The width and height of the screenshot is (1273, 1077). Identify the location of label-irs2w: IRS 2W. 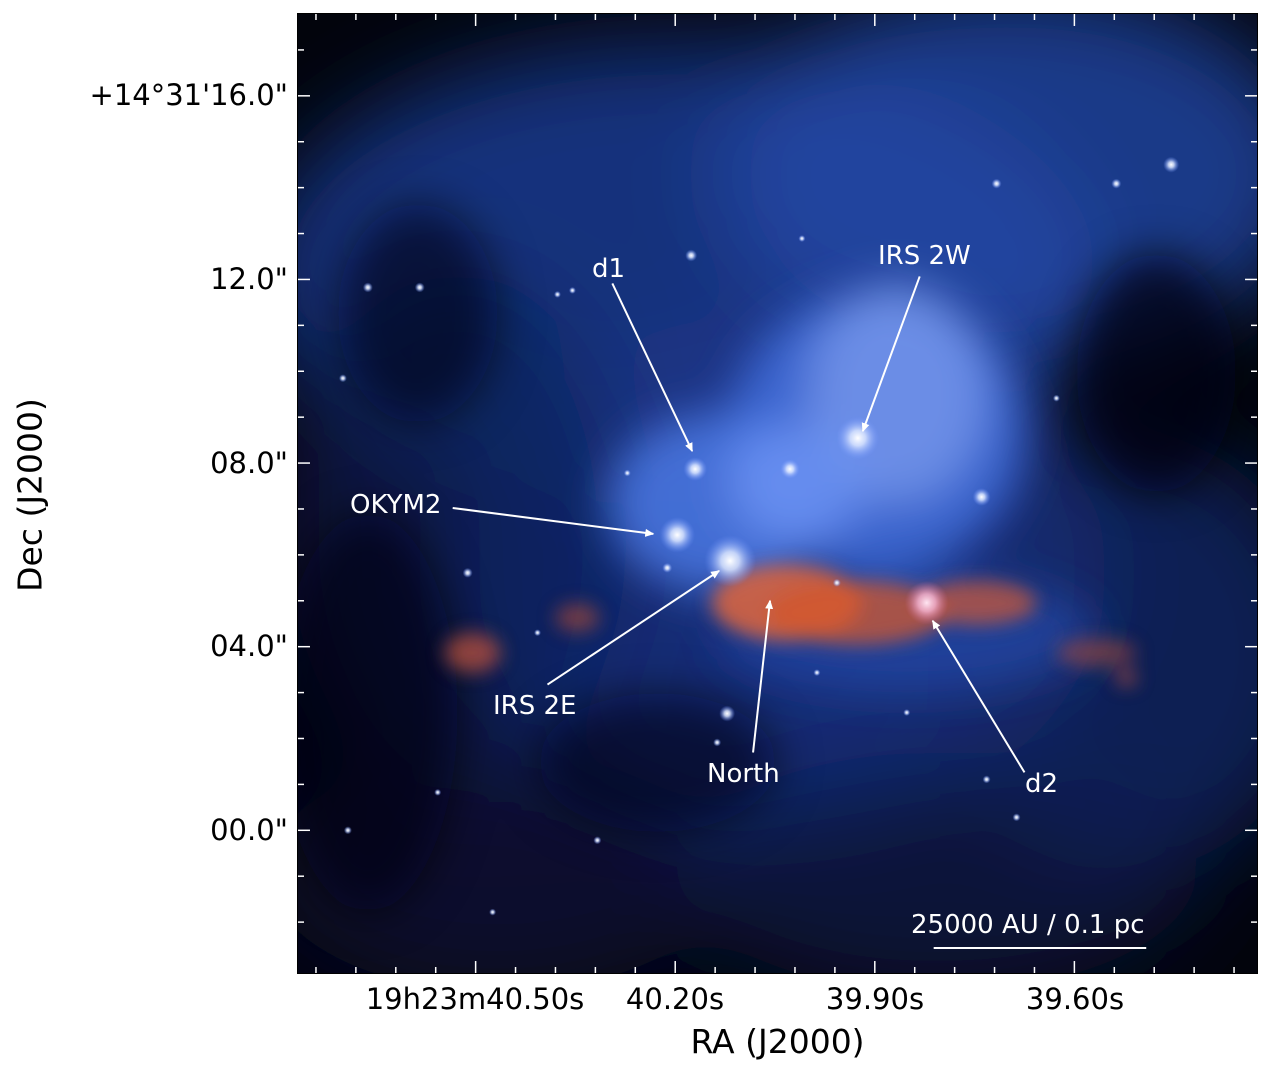
(924, 256).